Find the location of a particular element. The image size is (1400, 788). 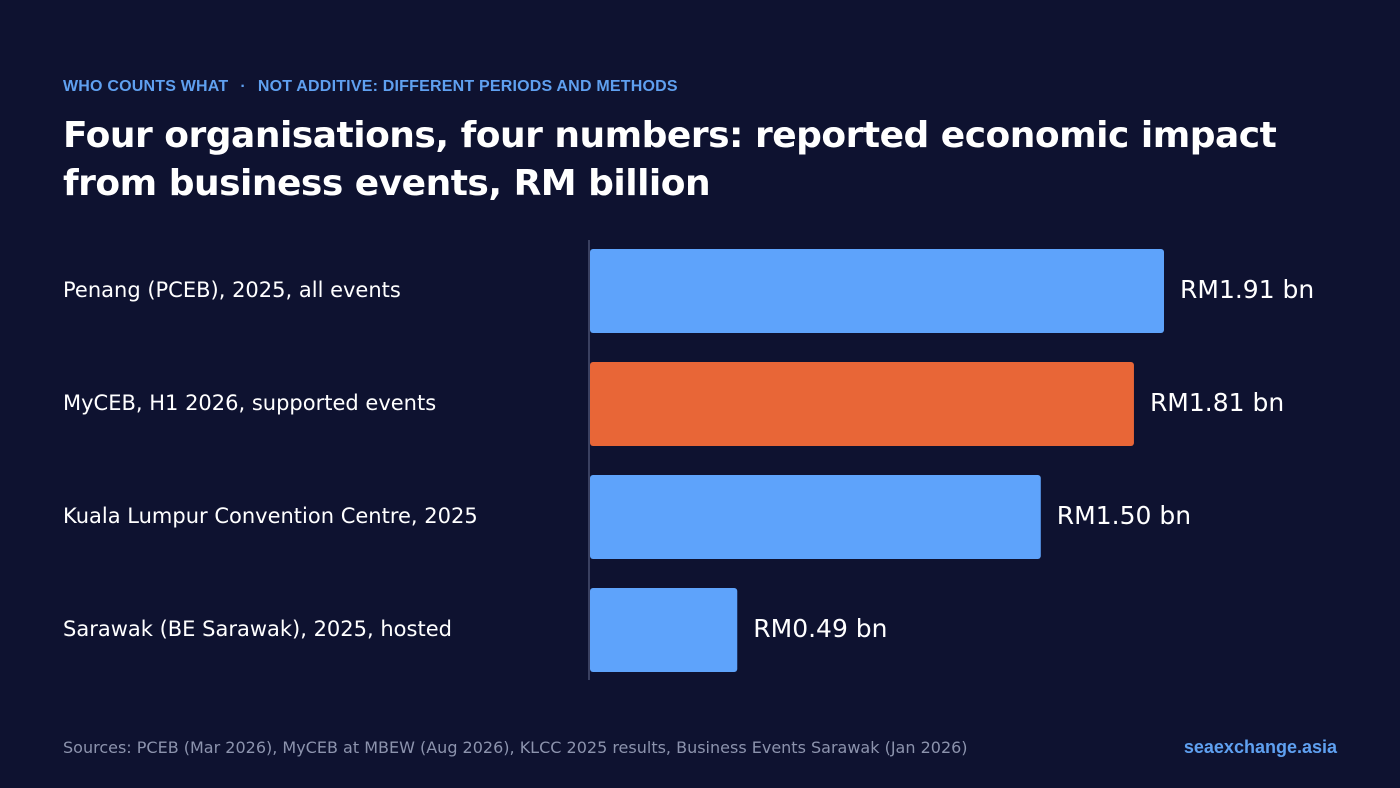

category-label: Kuala Lumpur Convention Centre, 2025 is located at coordinates (270, 516).